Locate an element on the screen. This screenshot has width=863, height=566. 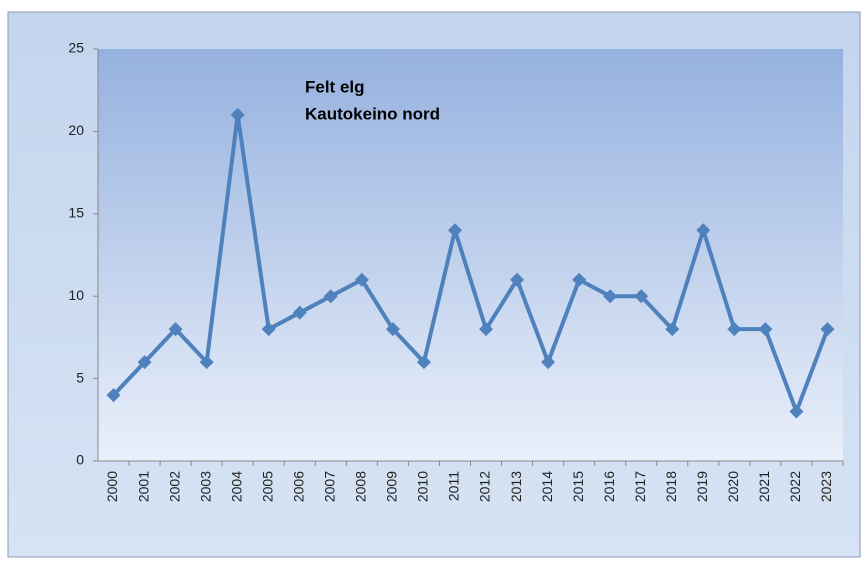
x-tick-label: 2022 is located at coordinates (795, 486).